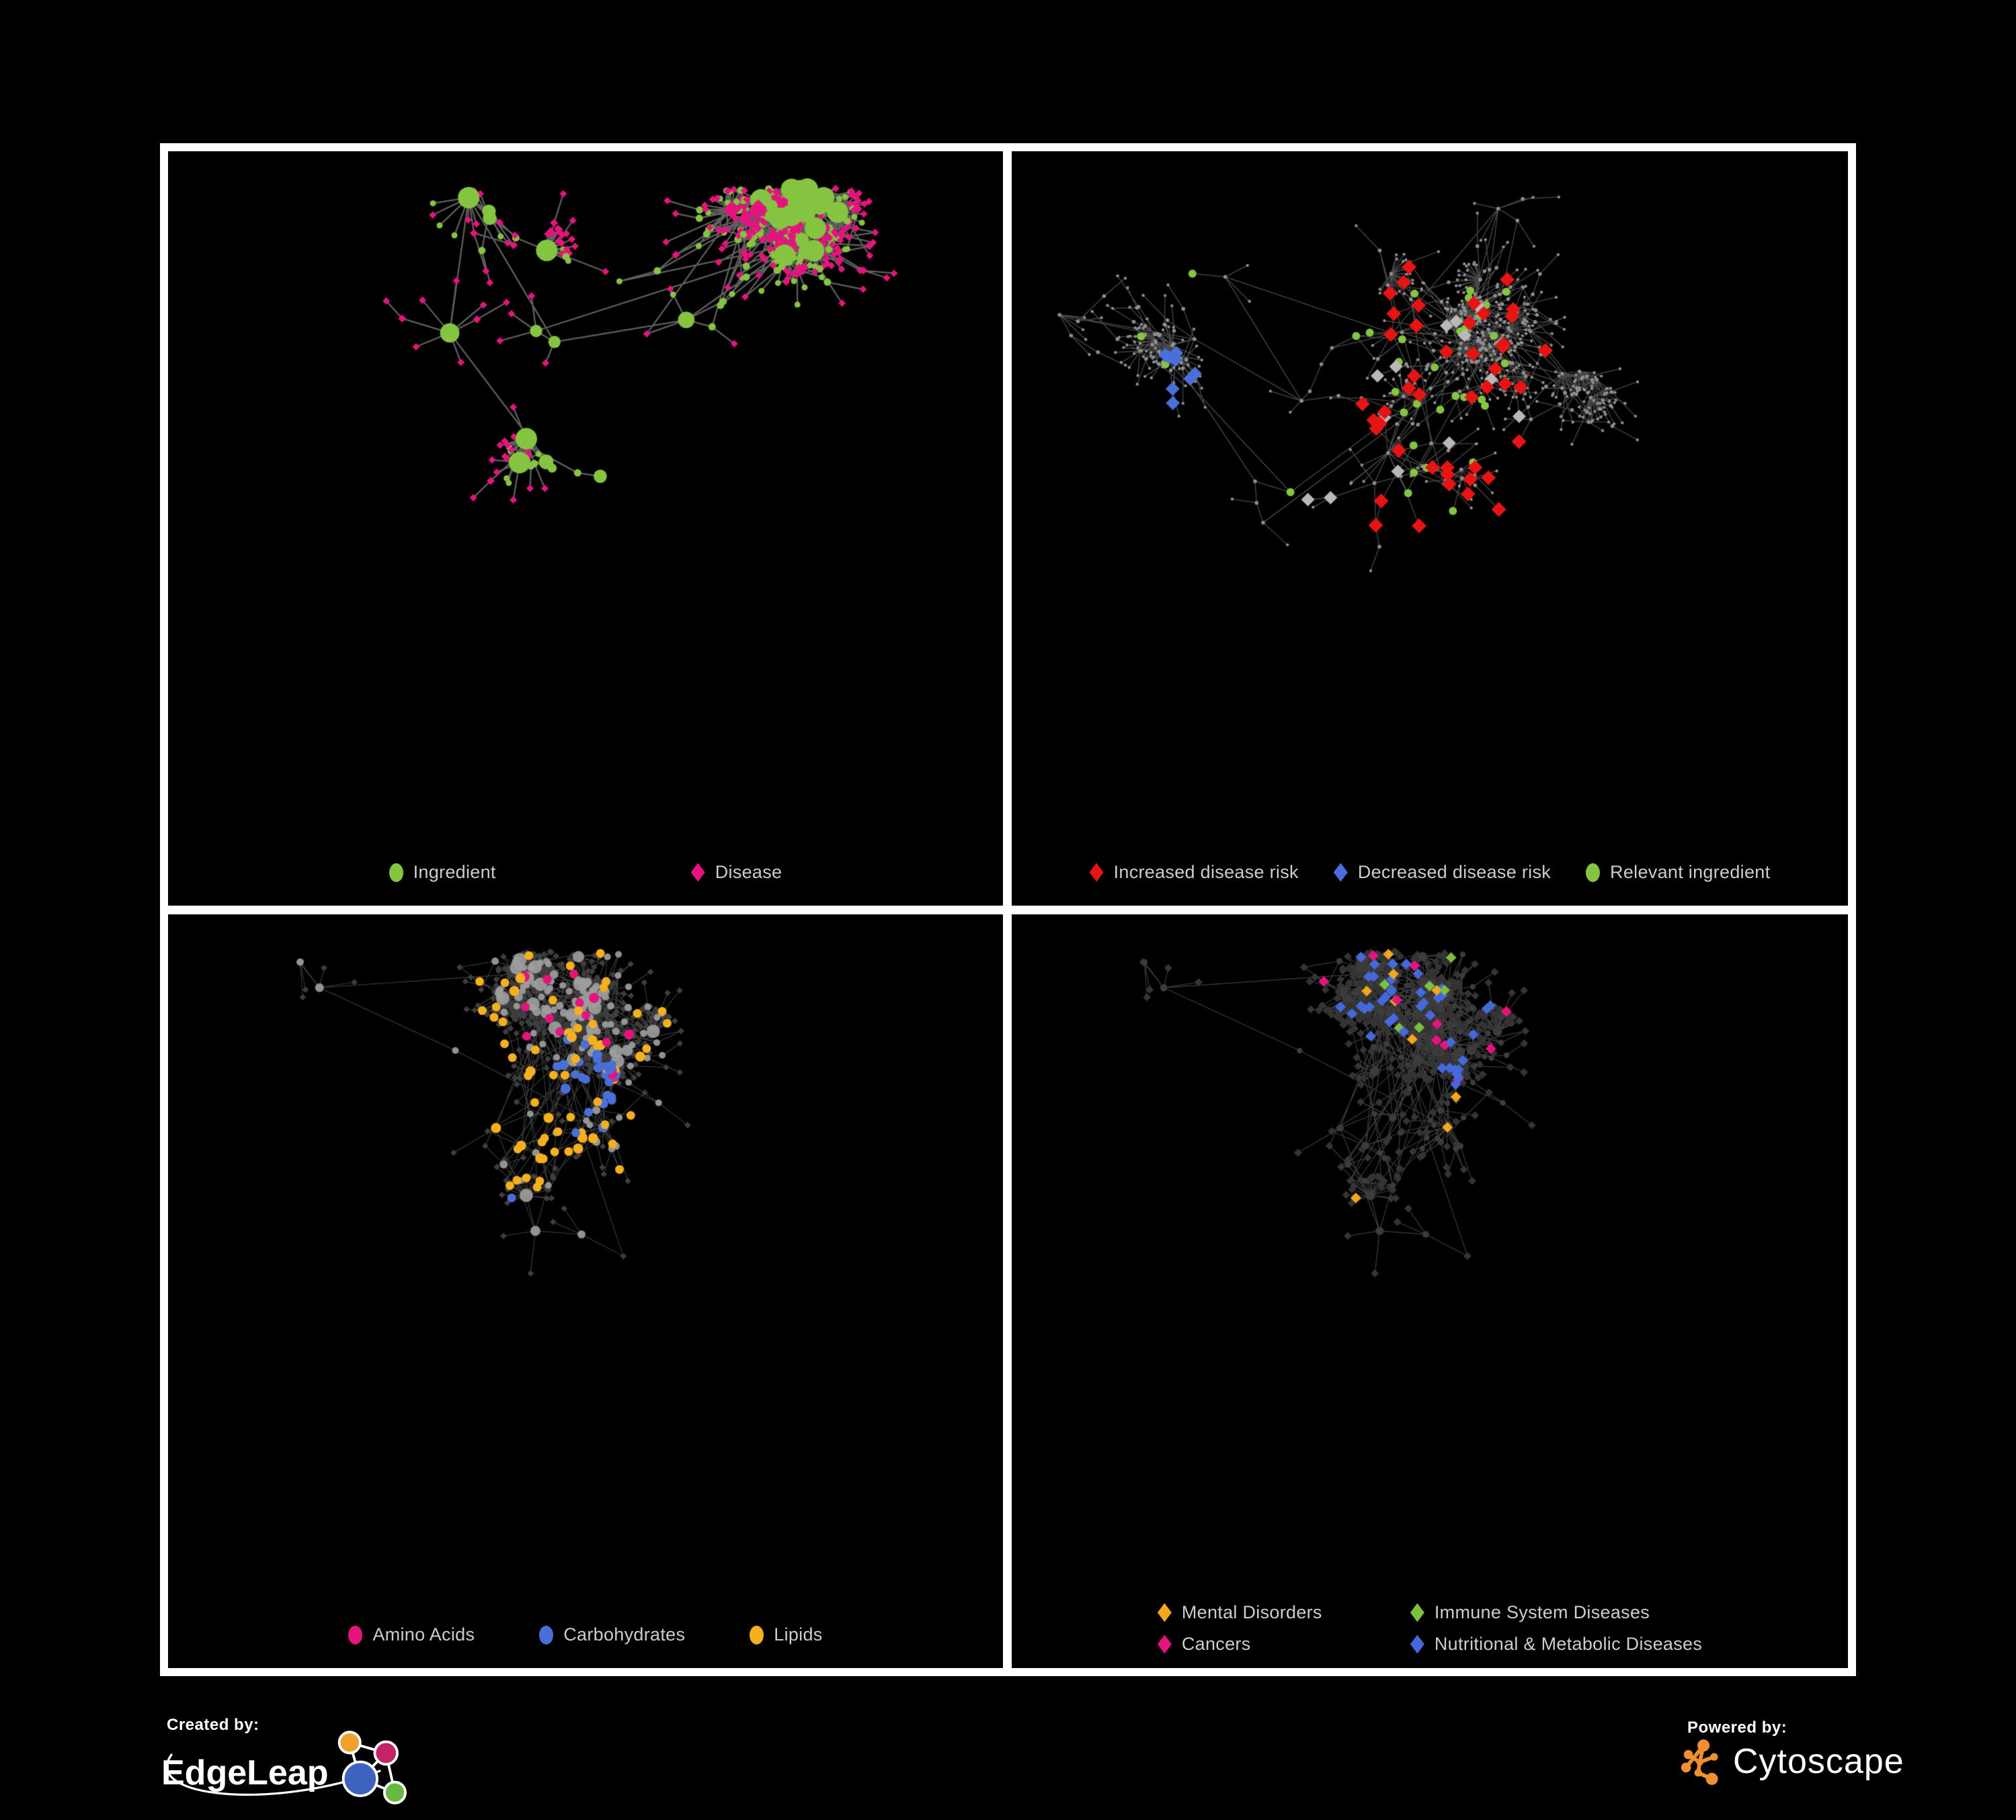  What do you see at coordinates (1818, 1761) in the screenshot?
I see `cytoscape-brand-text: Cytoscape` at bounding box center [1818, 1761].